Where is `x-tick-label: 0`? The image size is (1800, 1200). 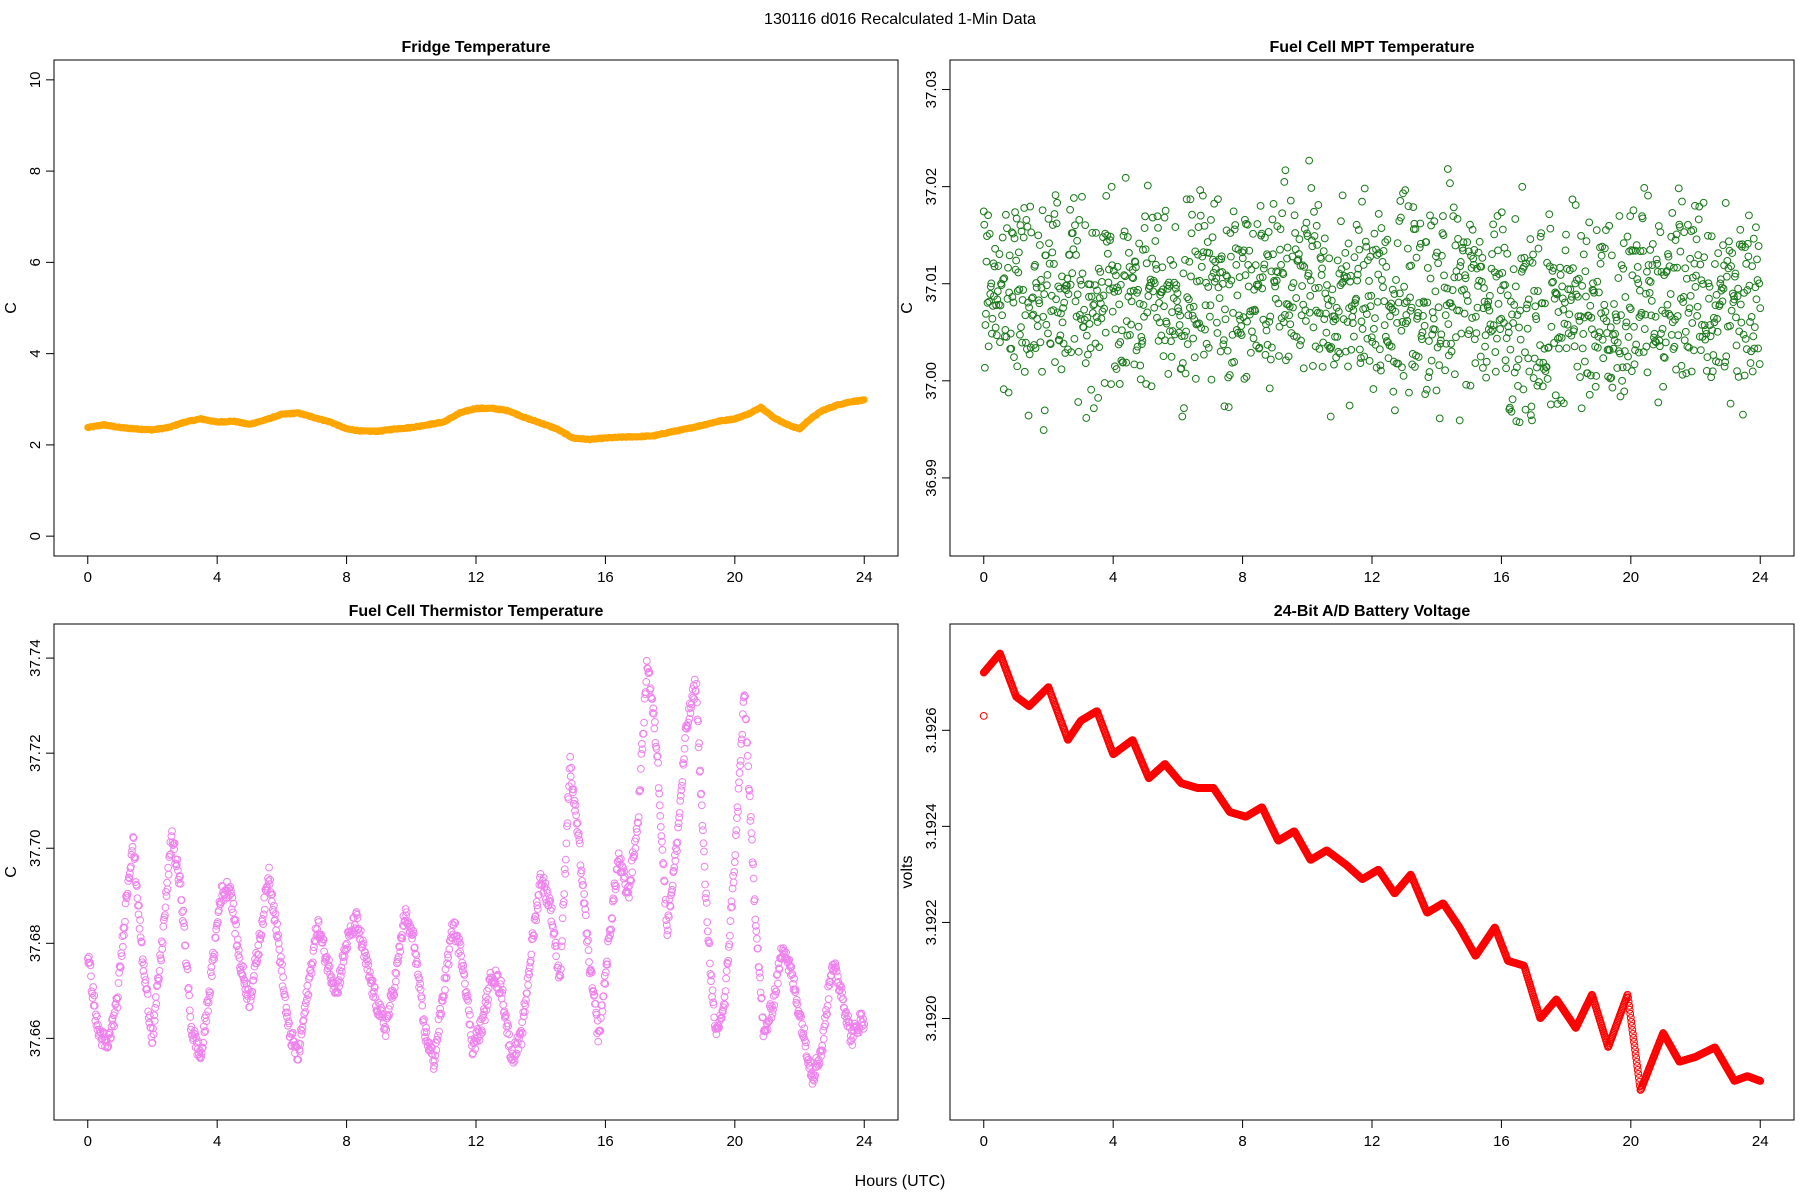
x-tick-label: 0 is located at coordinates (88, 577).